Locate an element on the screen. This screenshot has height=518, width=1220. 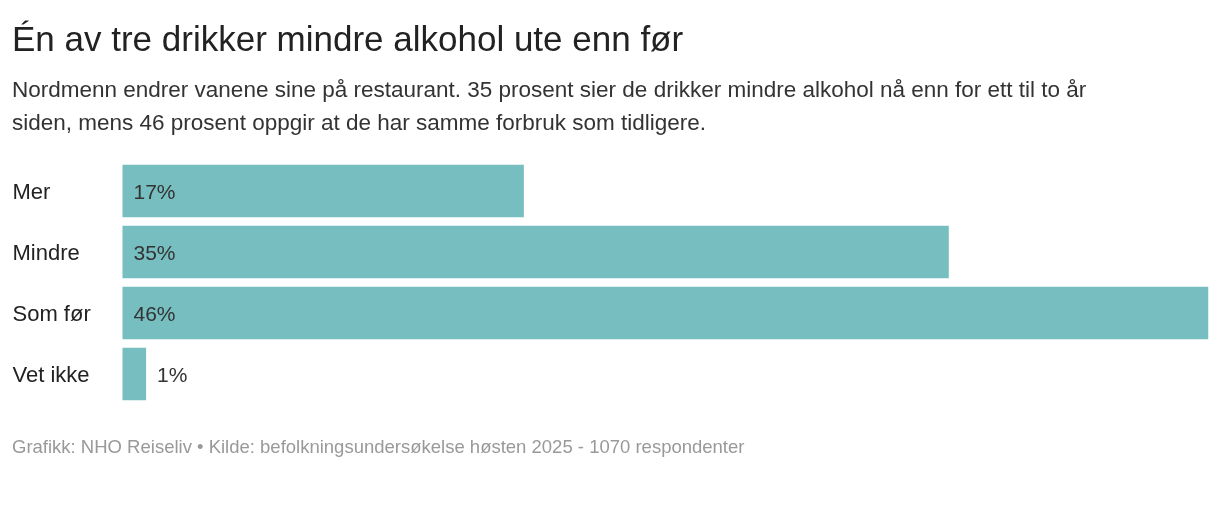
data-label: 1% is located at coordinates (172, 374).